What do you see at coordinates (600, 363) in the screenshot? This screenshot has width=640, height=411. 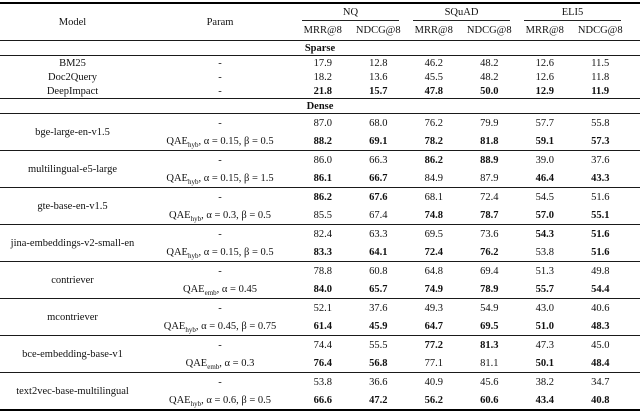 I see `metric-value: 48.4` at bounding box center [600, 363].